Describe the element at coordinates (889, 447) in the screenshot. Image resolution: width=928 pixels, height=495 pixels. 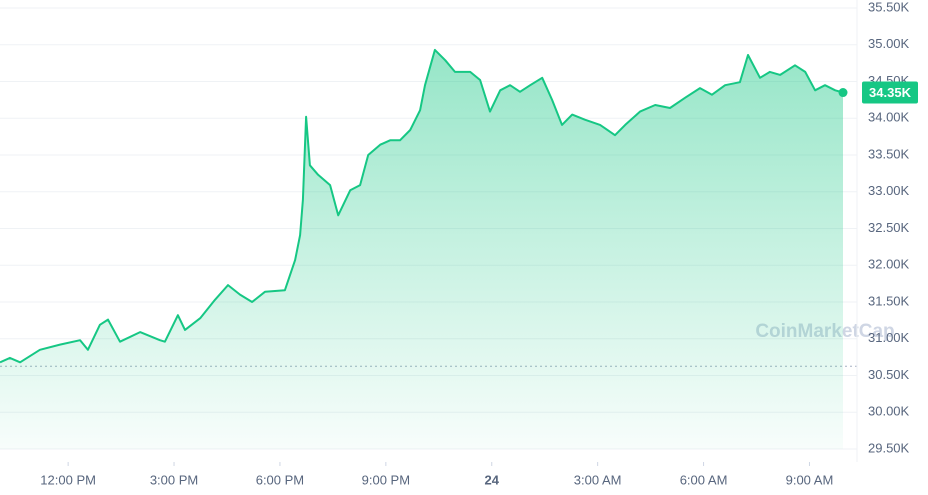
I see `y-tick-label: 29.50K` at that location.